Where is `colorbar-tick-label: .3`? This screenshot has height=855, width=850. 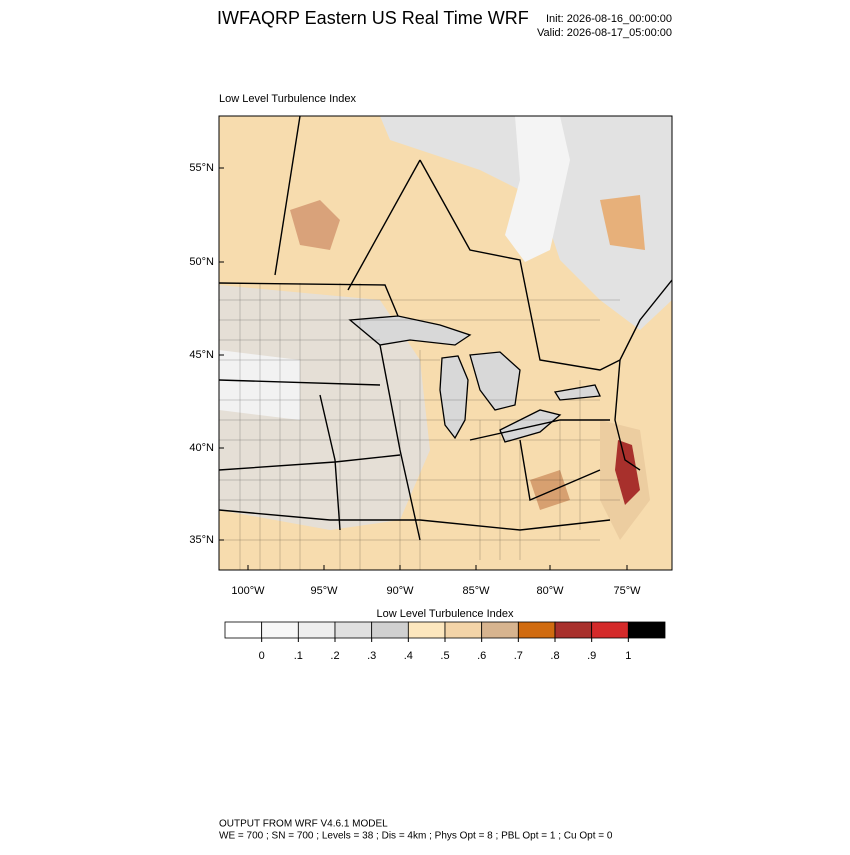
colorbar-tick-label: .3 is located at coordinates (371, 656).